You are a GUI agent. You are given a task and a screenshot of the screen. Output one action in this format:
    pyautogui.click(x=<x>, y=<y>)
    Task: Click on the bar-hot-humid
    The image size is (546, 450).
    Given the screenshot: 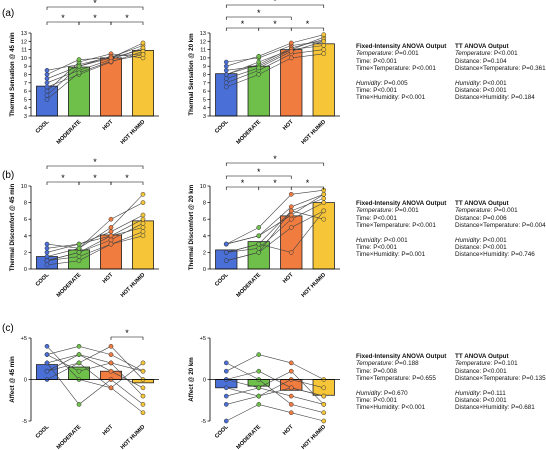 What is the action you would take?
    pyautogui.click(x=143, y=83)
    